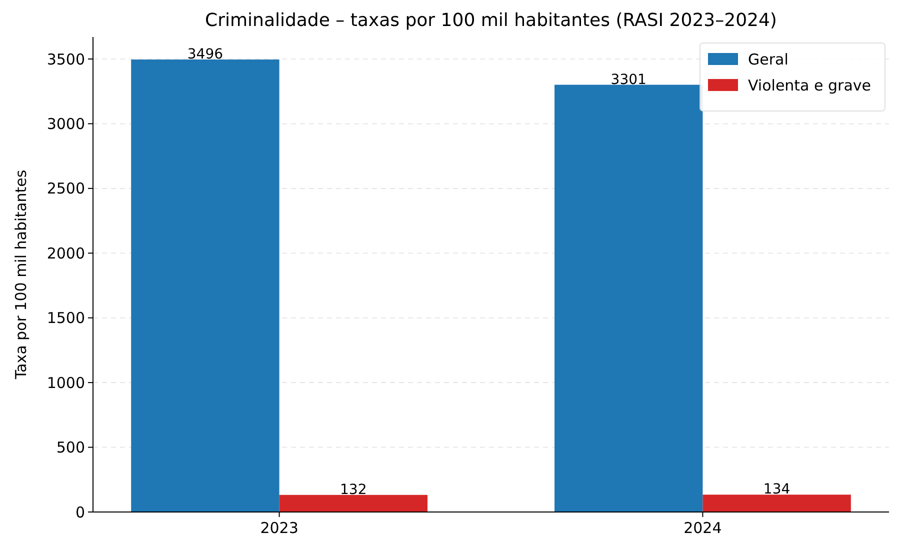 The image size is (901, 543). Describe the element at coordinates (703, 528) in the screenshot. I see `x-tick-label: 2024` at that location.